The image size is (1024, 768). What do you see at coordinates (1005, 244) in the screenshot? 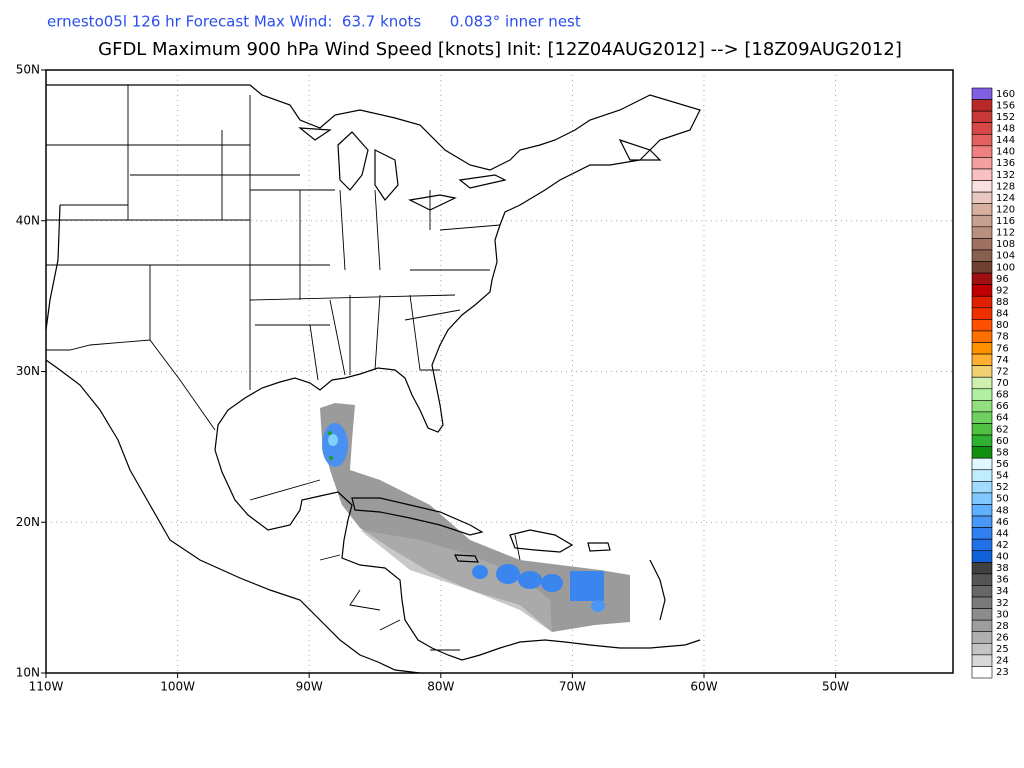
I see `colorbar-label: 108` at bounding box center [1005, 244].